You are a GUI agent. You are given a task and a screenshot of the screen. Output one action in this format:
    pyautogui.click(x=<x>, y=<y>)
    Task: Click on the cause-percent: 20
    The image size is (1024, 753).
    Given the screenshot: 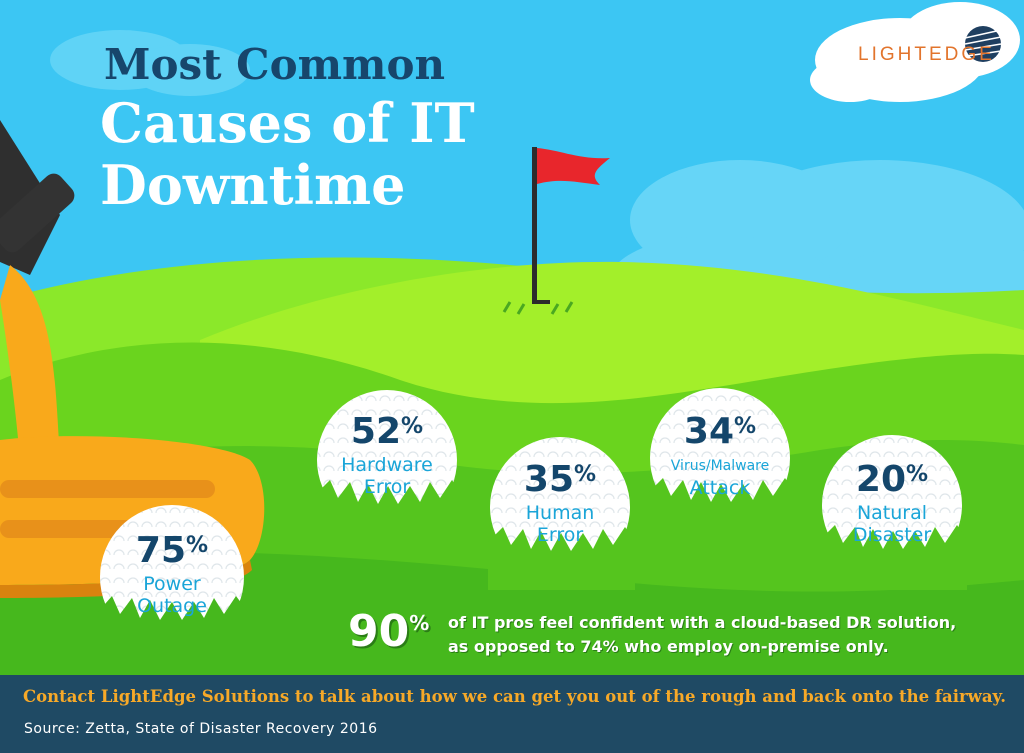 What is the action you would take?
    pyautogui.click(x=881, y=479)
    